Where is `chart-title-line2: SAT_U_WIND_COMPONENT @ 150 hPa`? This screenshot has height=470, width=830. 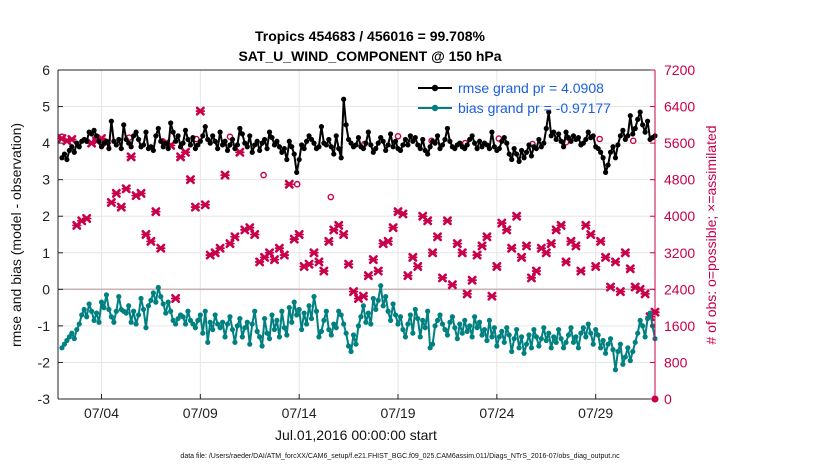 chart-title-line2: SAT_U_WIND_COMPONENT @ 150 hPa is located at coordinates (369, 56).